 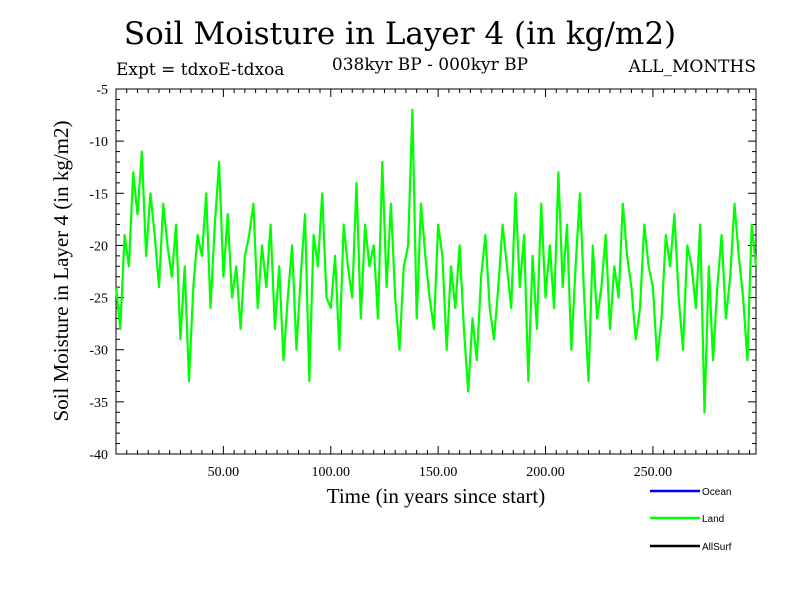 What do you see at coordinates (713, 519) in the screenshot?
I see `legend-label-land: Land` at bounding box center [713, 519].